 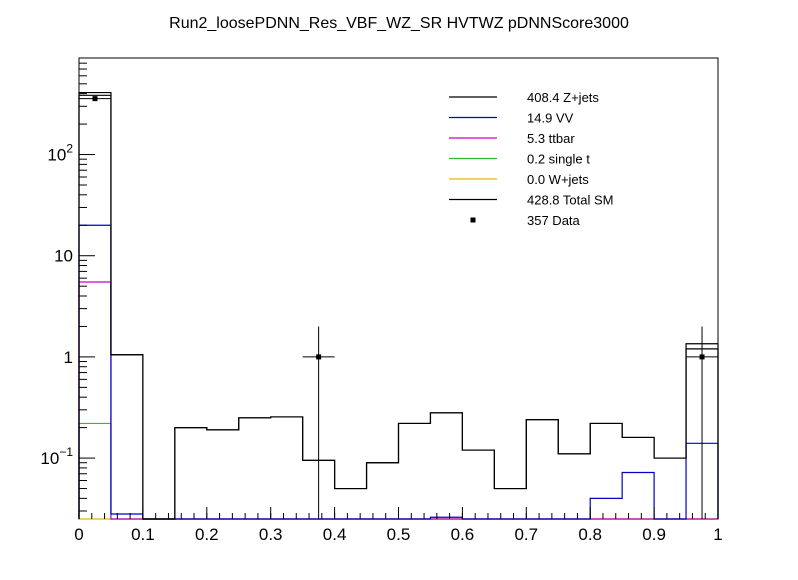 What do you see at coordinates (558, 159) in the screenshot?
I see `legend-label-single-t: 0.2 single t` at bounding box center [558, 159].